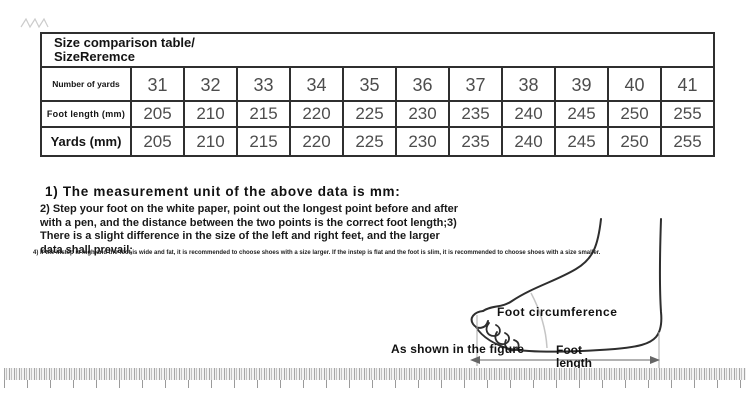  What do you see at coordinates (422, 84) in the screenshot?
I see `table-cell: 36` at bounding box center [422, 84].